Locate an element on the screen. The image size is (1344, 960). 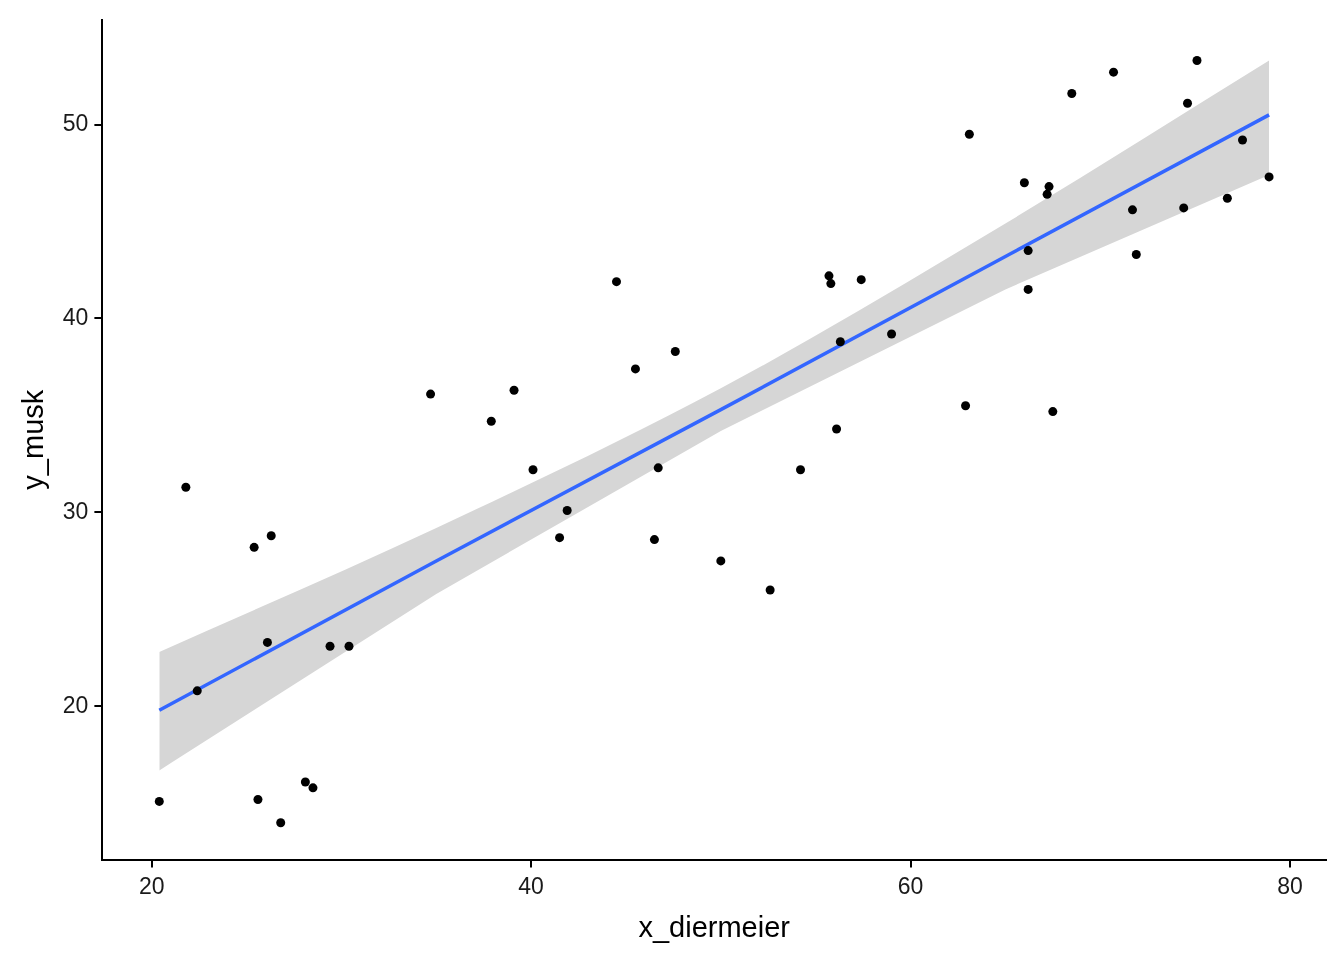
x-tick-label: 20 is located at coordinates (151, 885).